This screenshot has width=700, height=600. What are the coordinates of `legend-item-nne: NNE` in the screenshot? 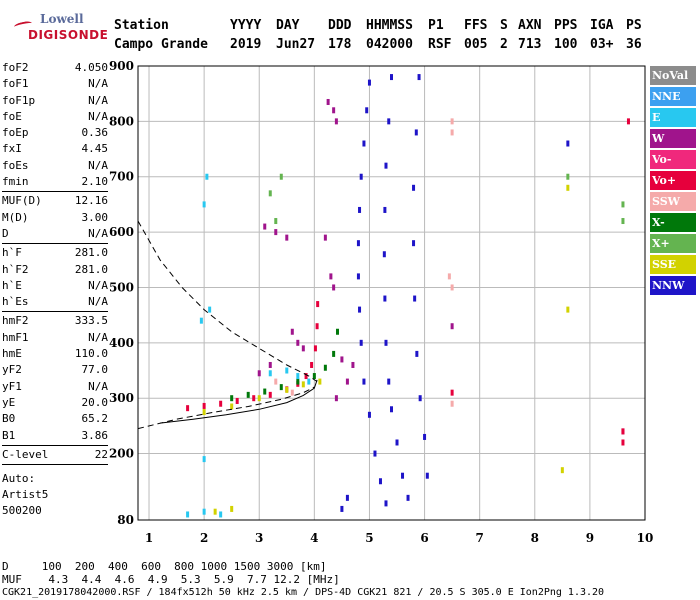 It's located at (673, 96).